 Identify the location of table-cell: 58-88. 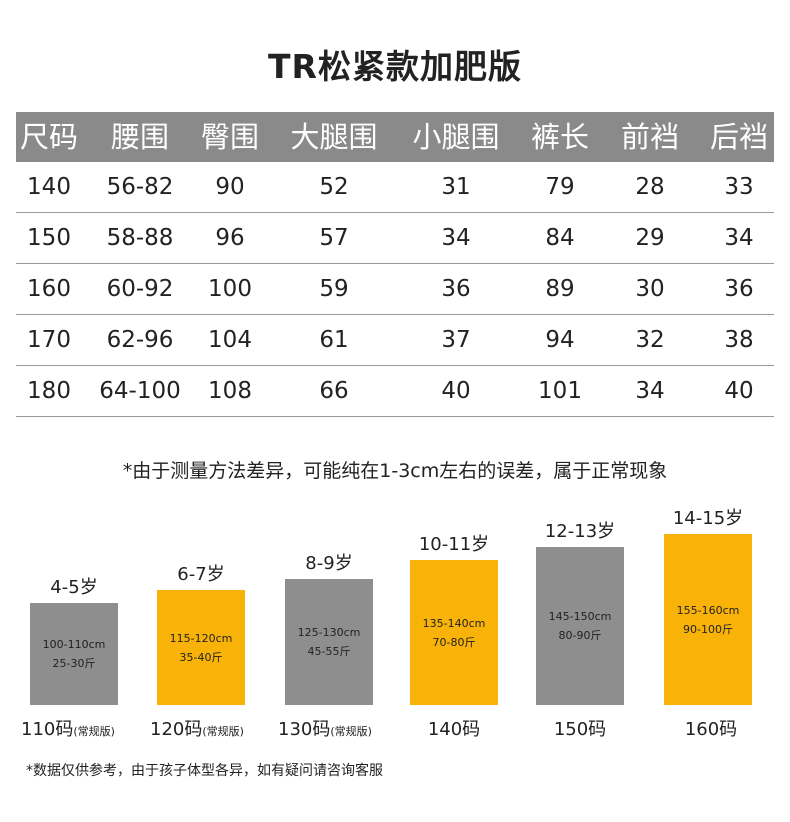
(140, 238).